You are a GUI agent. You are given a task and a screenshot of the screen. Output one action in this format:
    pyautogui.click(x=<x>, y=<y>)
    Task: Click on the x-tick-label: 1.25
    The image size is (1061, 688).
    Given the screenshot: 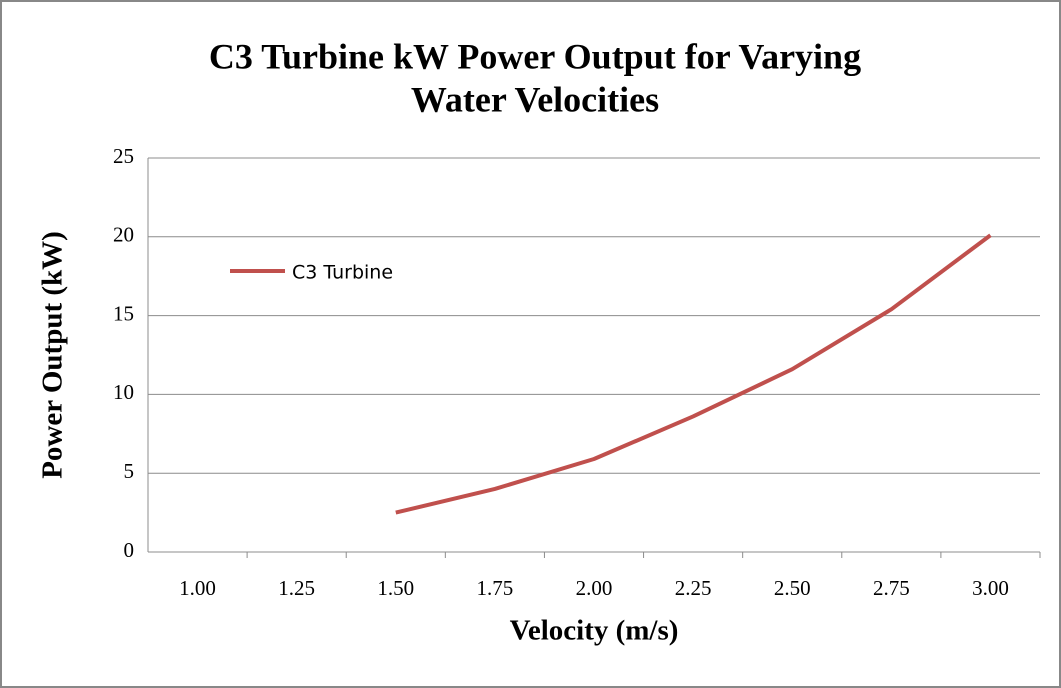 What is the action you would take?
    pyautogui.click(x=296, y=588)
    